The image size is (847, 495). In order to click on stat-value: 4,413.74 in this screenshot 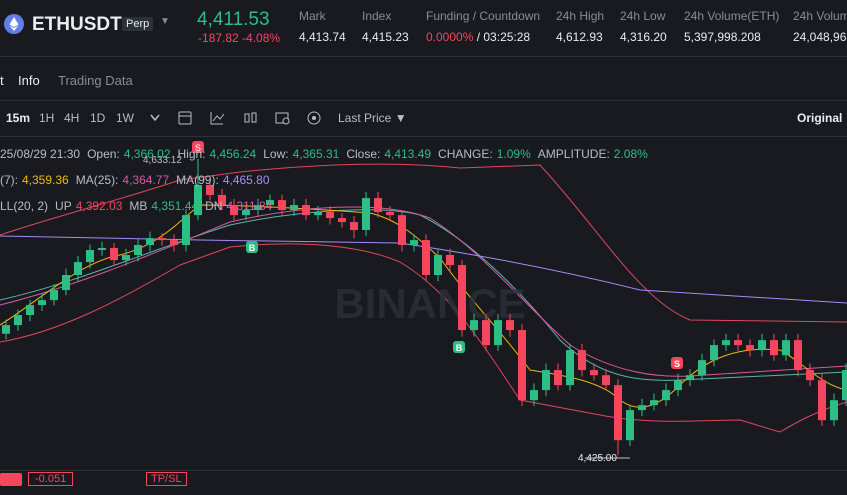, I will do `click(322, 37)`.